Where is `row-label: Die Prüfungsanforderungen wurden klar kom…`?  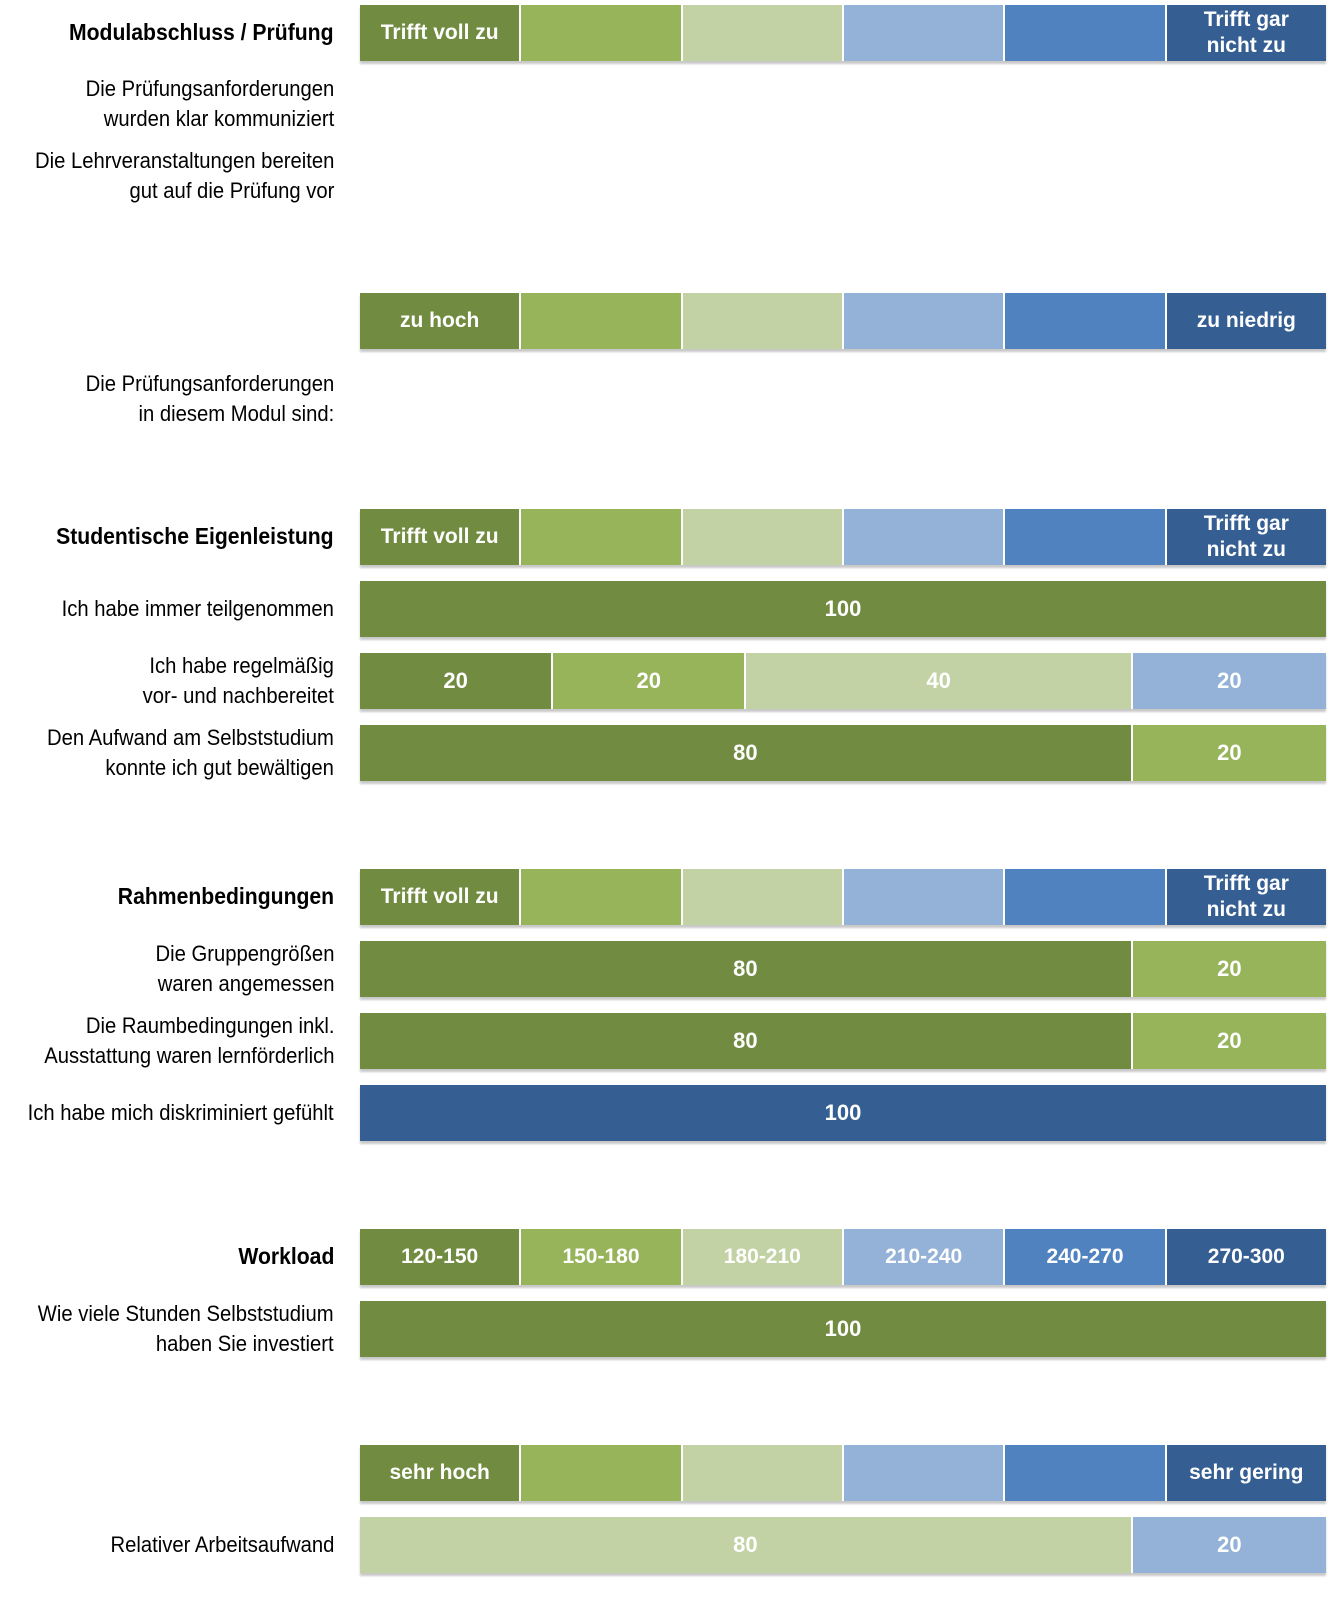
row-label: Die Prüfungsanforderungen wurden klar kom… is located at coordinates (210, 103).